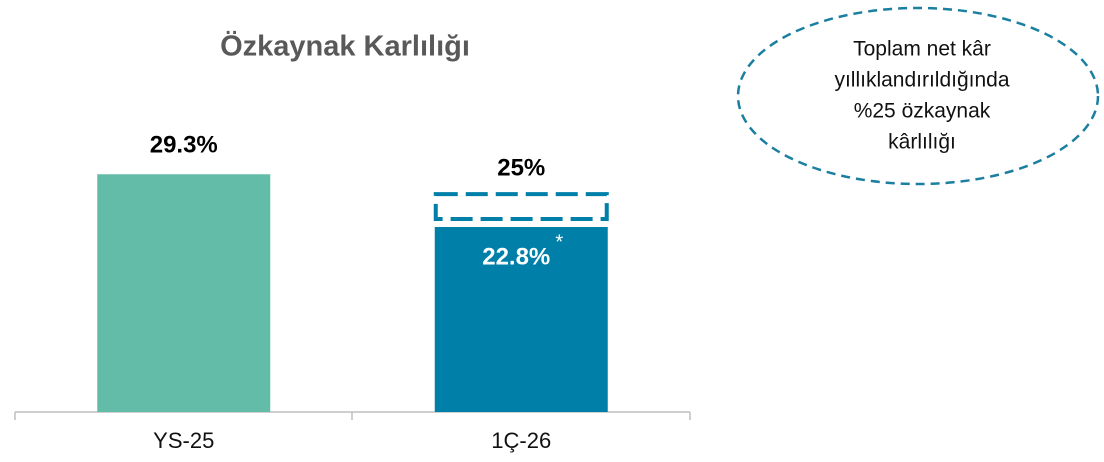 This screenshot has width=1104, height=462. I want to click on annotation-text: yıllıklandırıldığında, so click(921, 80).